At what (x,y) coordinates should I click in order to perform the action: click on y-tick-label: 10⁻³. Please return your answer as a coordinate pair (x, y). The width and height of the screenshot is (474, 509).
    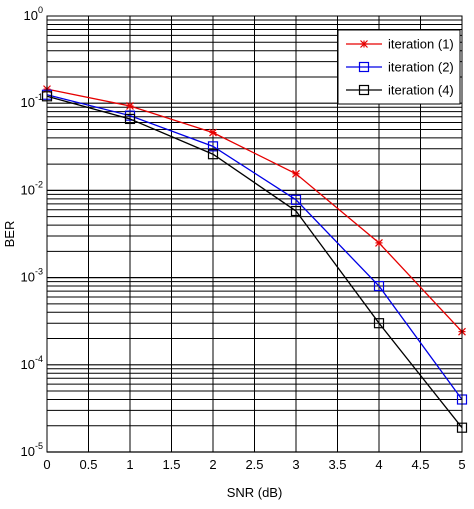
    Looking at the image, I should click on (32, 276).